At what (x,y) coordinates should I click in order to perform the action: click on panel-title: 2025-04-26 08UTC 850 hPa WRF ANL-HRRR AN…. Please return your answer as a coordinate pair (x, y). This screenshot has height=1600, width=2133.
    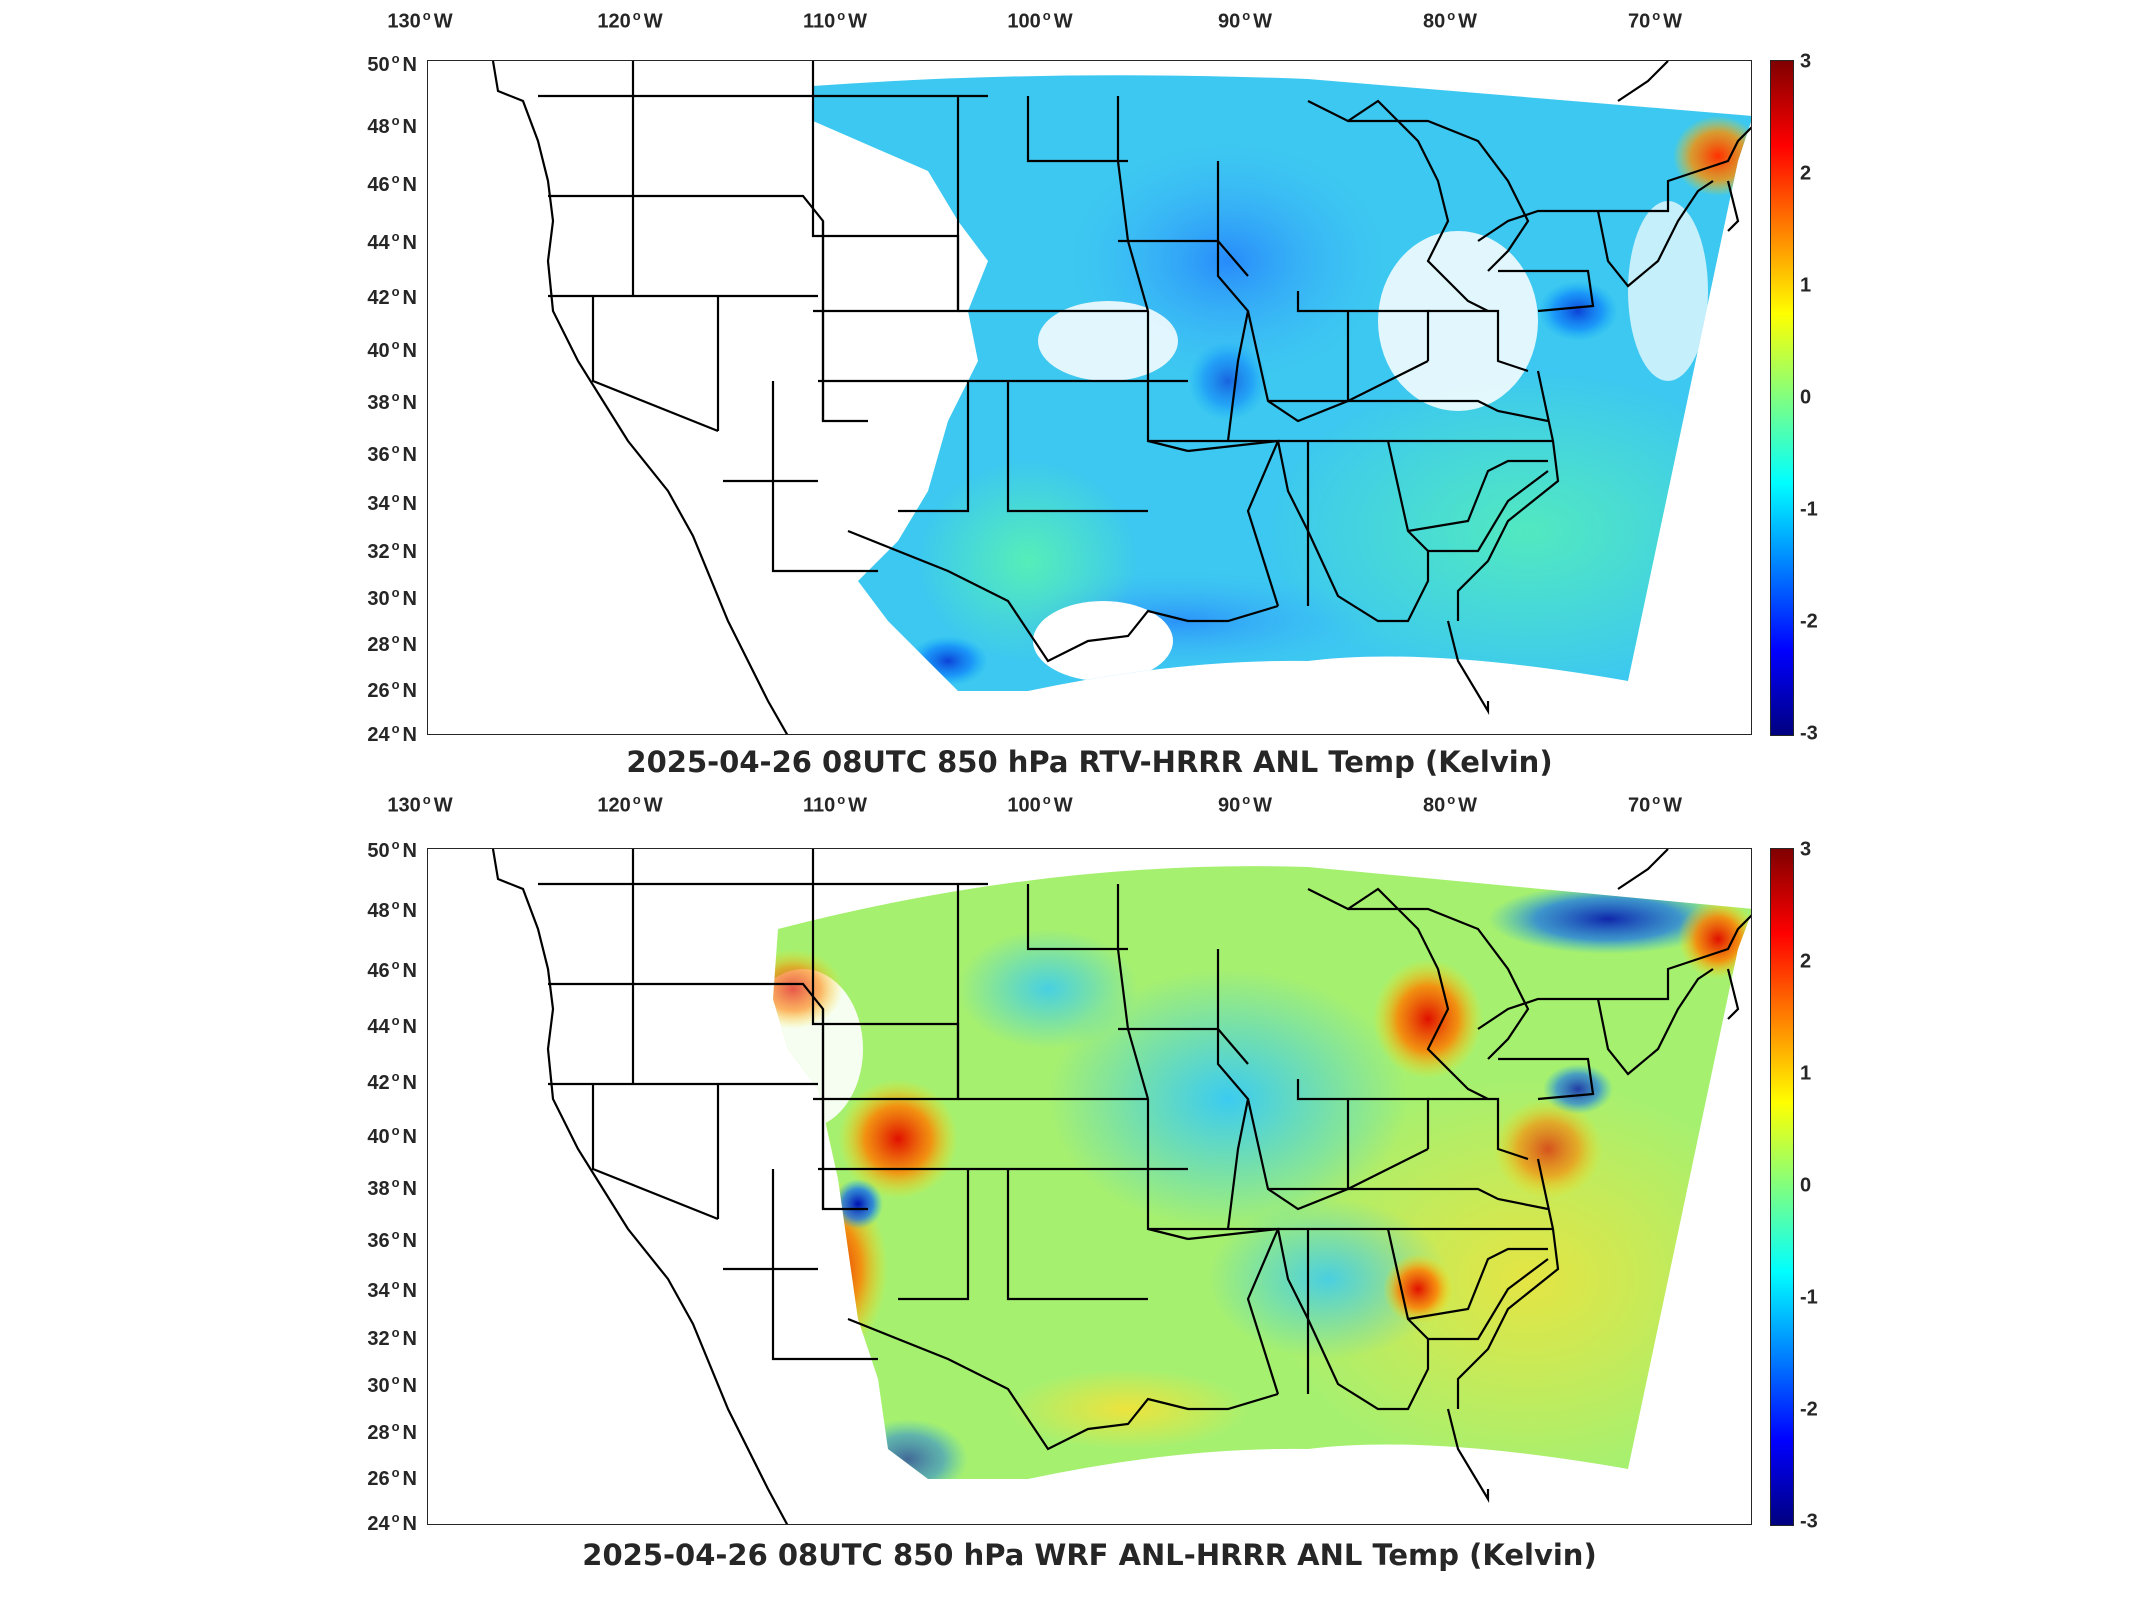
    Looking at the image, I should click on (1089, 1555).